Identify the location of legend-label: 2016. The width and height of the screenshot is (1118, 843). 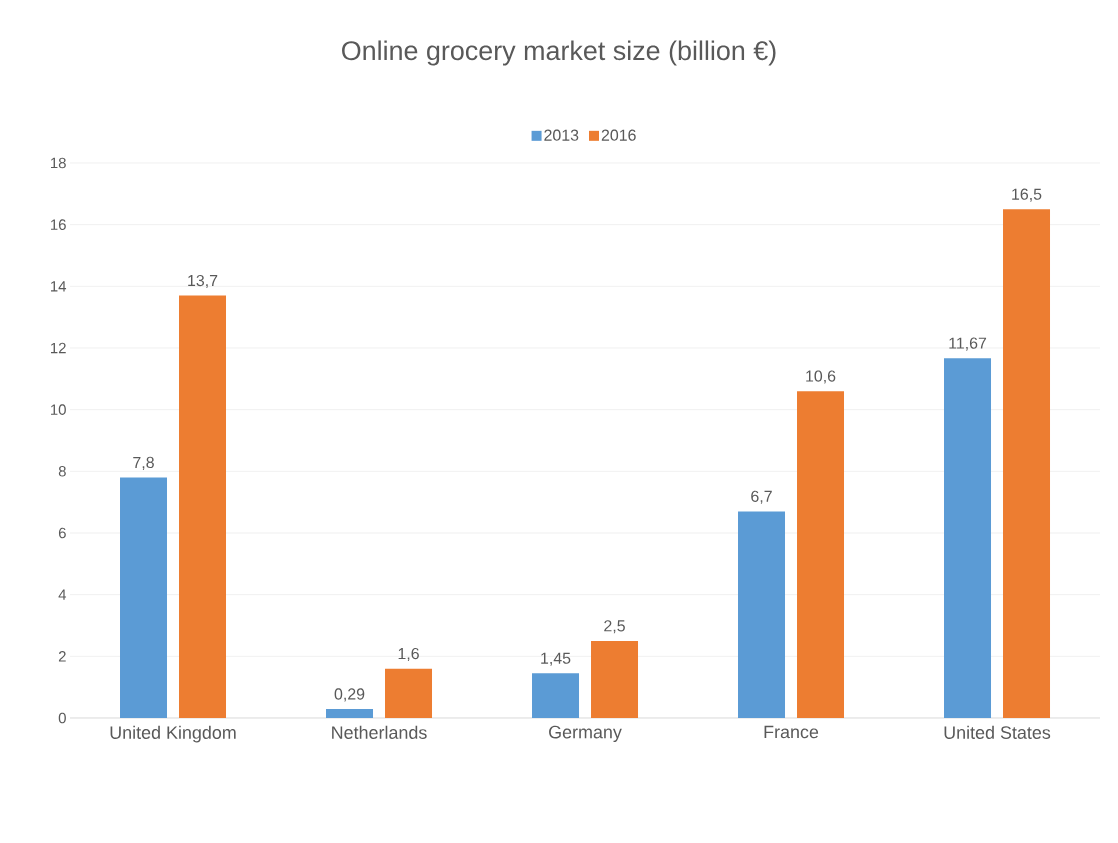
(618, 135).